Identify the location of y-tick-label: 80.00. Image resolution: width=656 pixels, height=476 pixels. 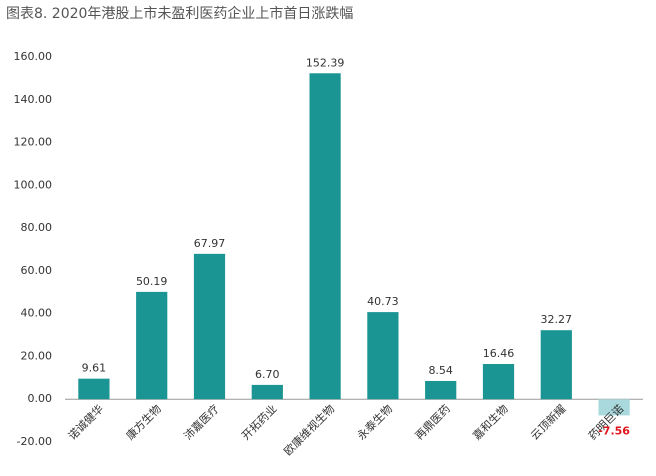
(37, 227).